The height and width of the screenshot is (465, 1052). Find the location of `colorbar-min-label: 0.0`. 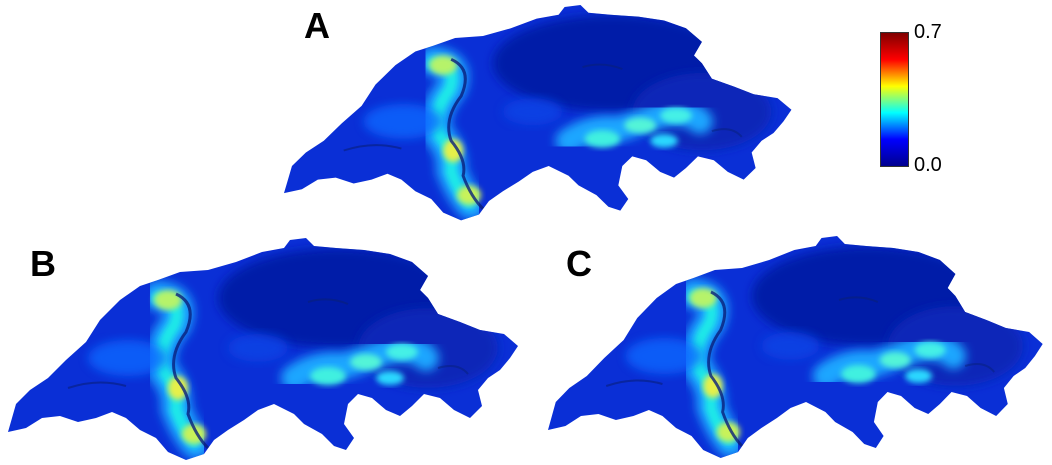

colorbar-min-label: 0.0 is located at coordinates (928, 165).